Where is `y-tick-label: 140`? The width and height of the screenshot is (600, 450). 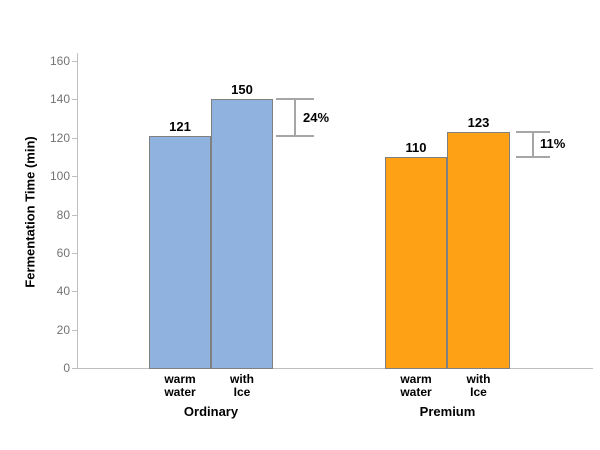 y-tick-label: 140 is located at coordinates (59, 99).